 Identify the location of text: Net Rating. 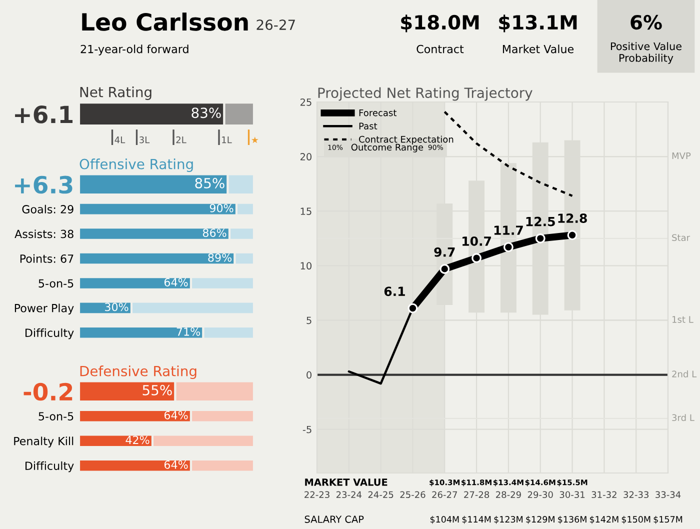
(116, 93).